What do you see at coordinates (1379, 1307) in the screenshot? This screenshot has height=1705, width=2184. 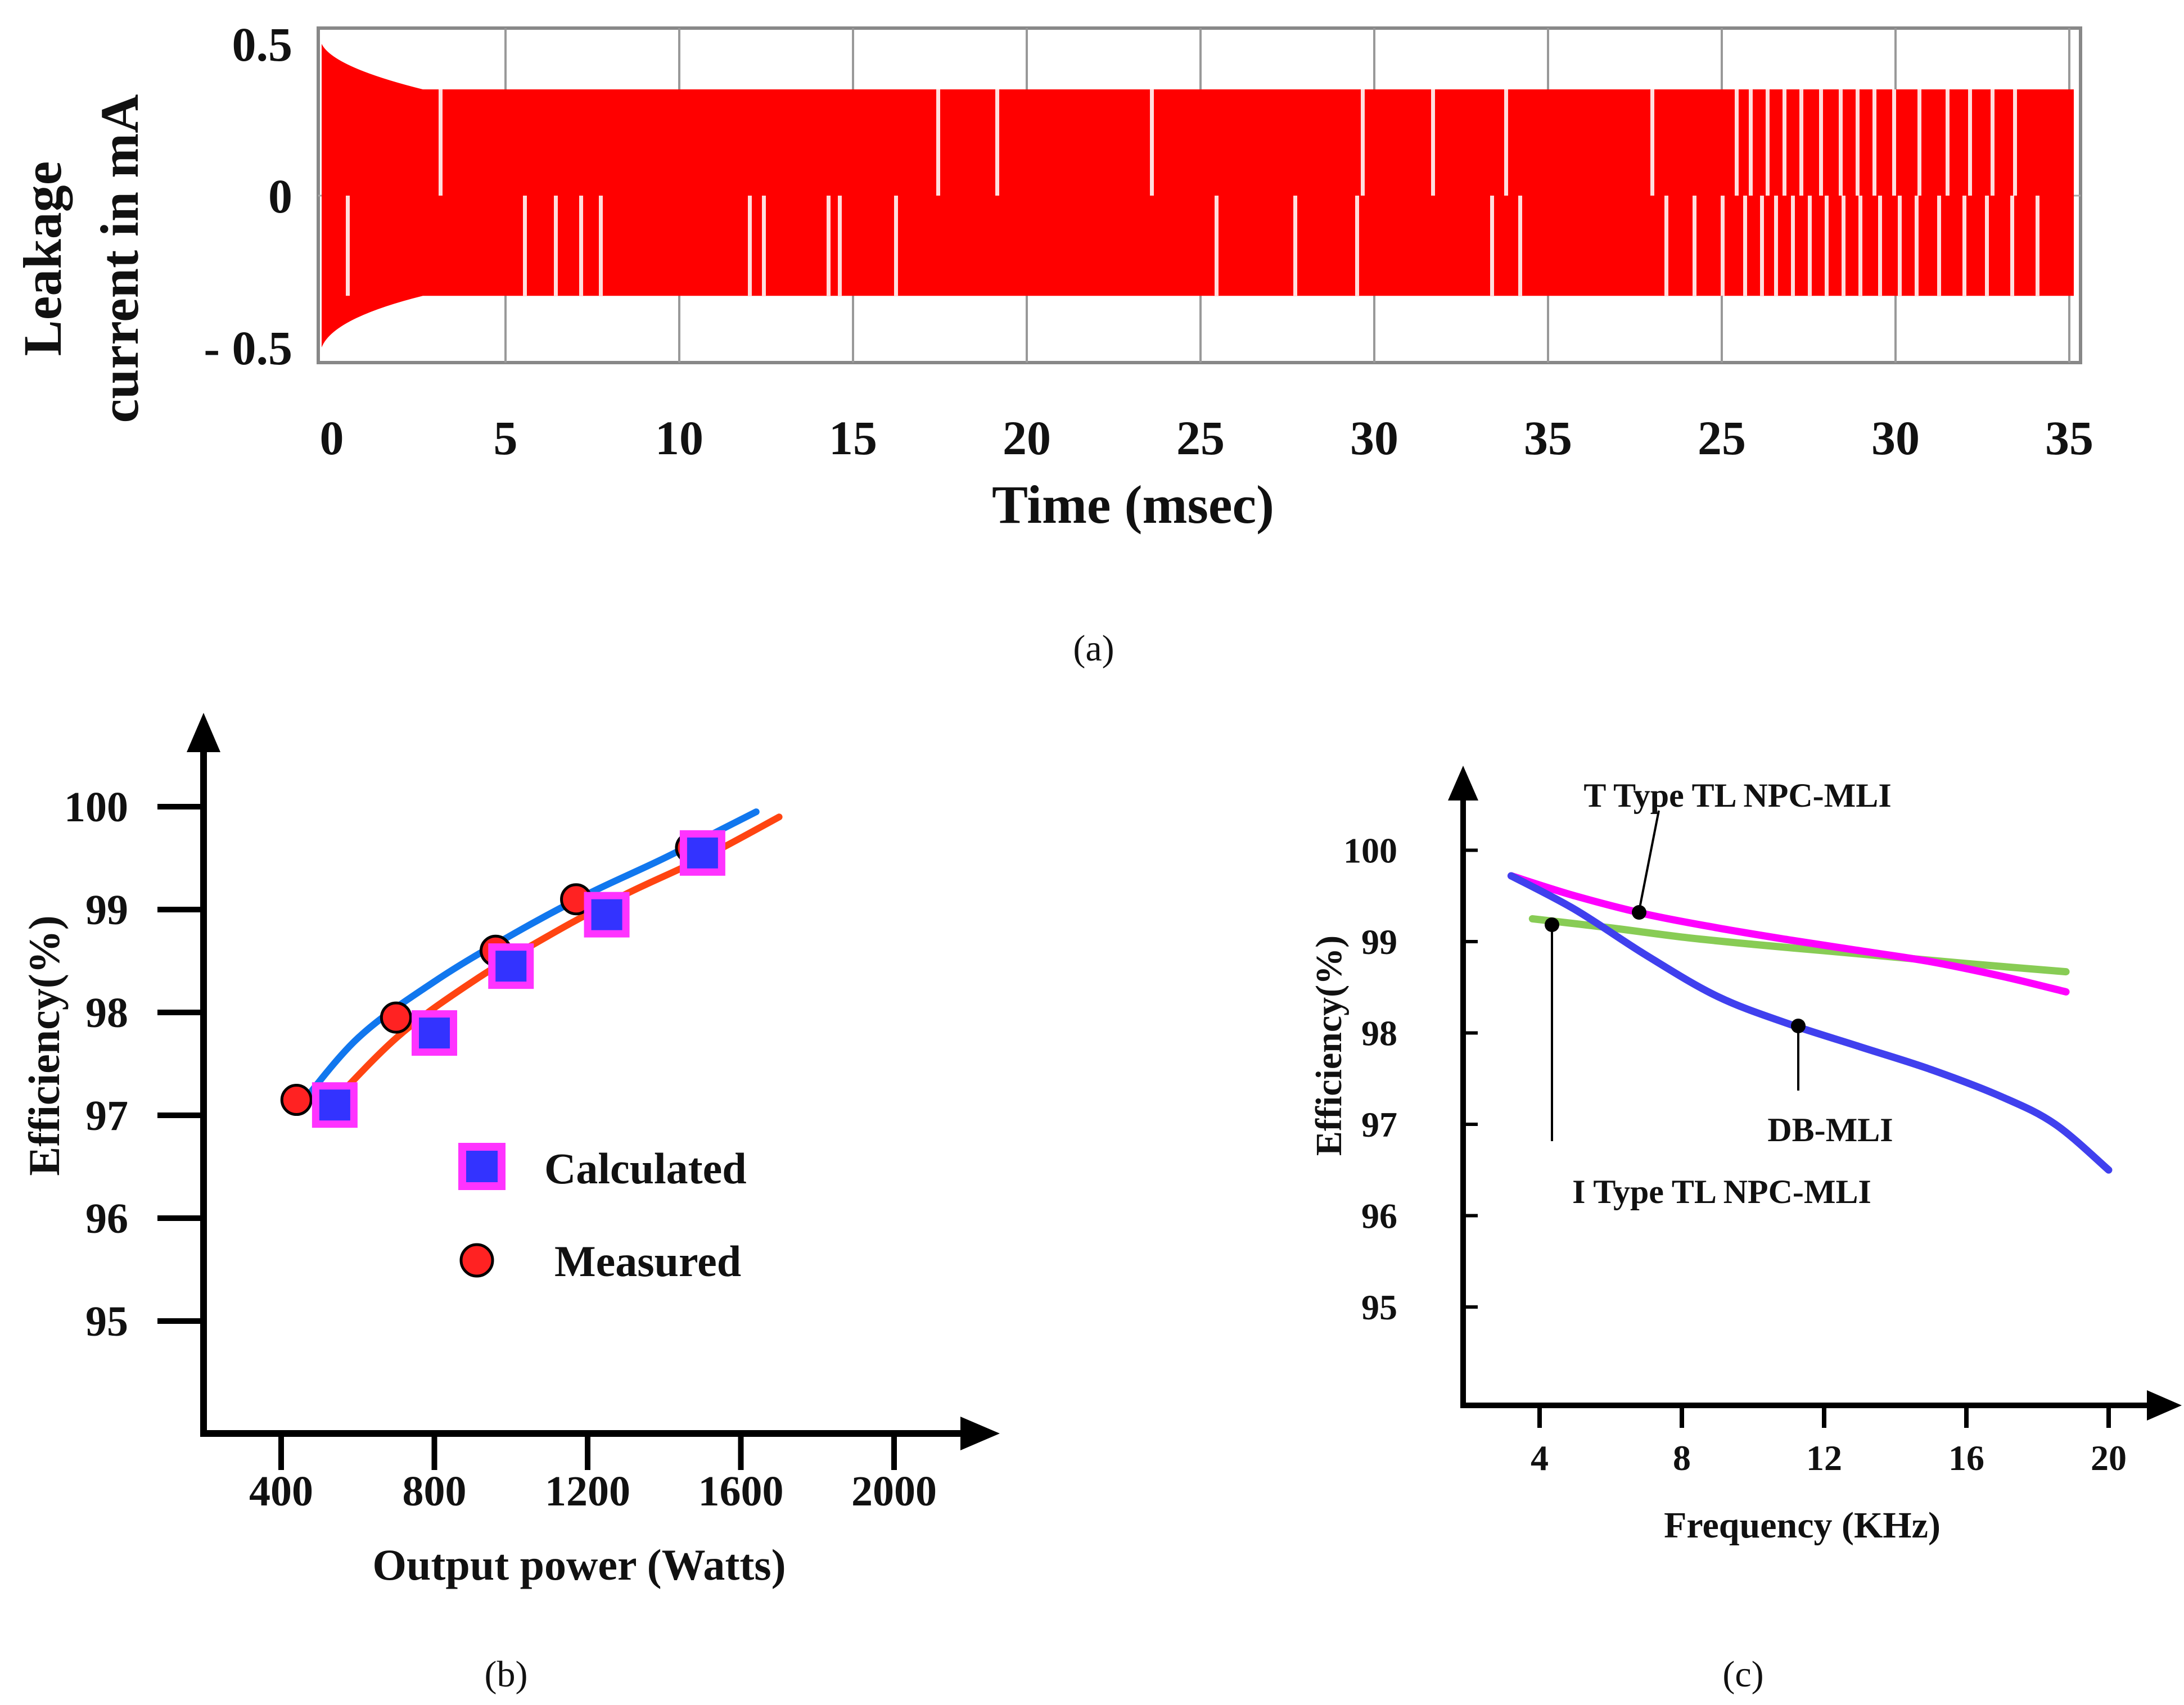 I see `chart-c-y-tick-label: 95` at bounding box center [1379, 1307].